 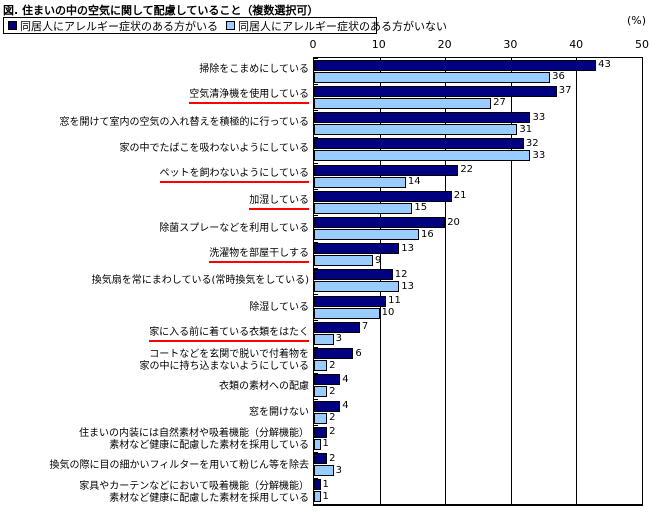 I want to click on x-axis-tick: 20, so click(x=444, y=44).